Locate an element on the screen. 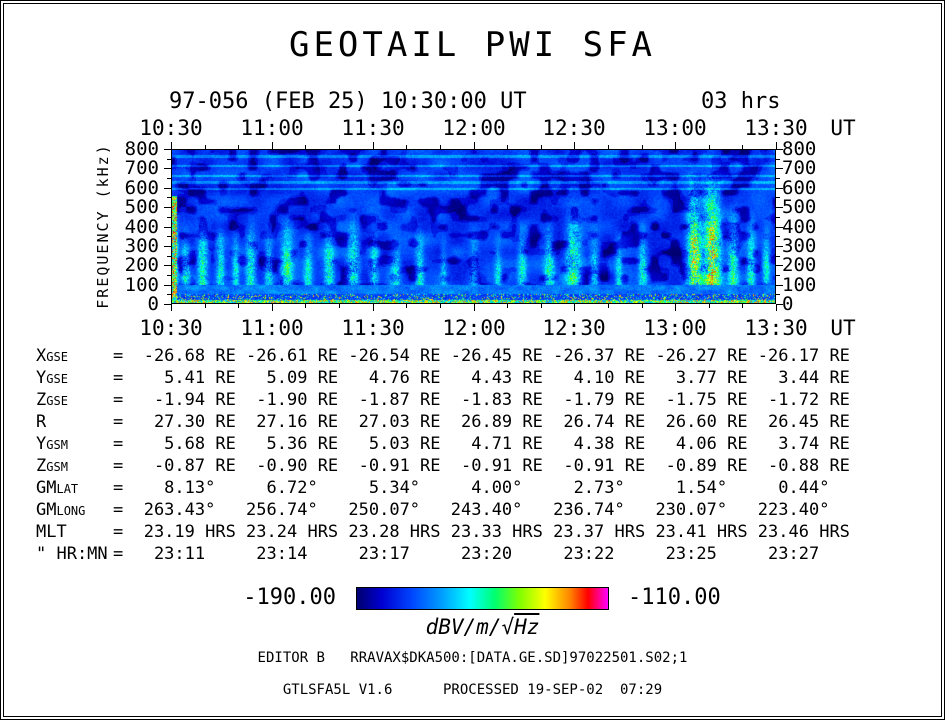  footer-process-line: GTLSFA5L V1.6 PROCESSED 19-SEP-02 07:29 is located at coordinates (472, 690).